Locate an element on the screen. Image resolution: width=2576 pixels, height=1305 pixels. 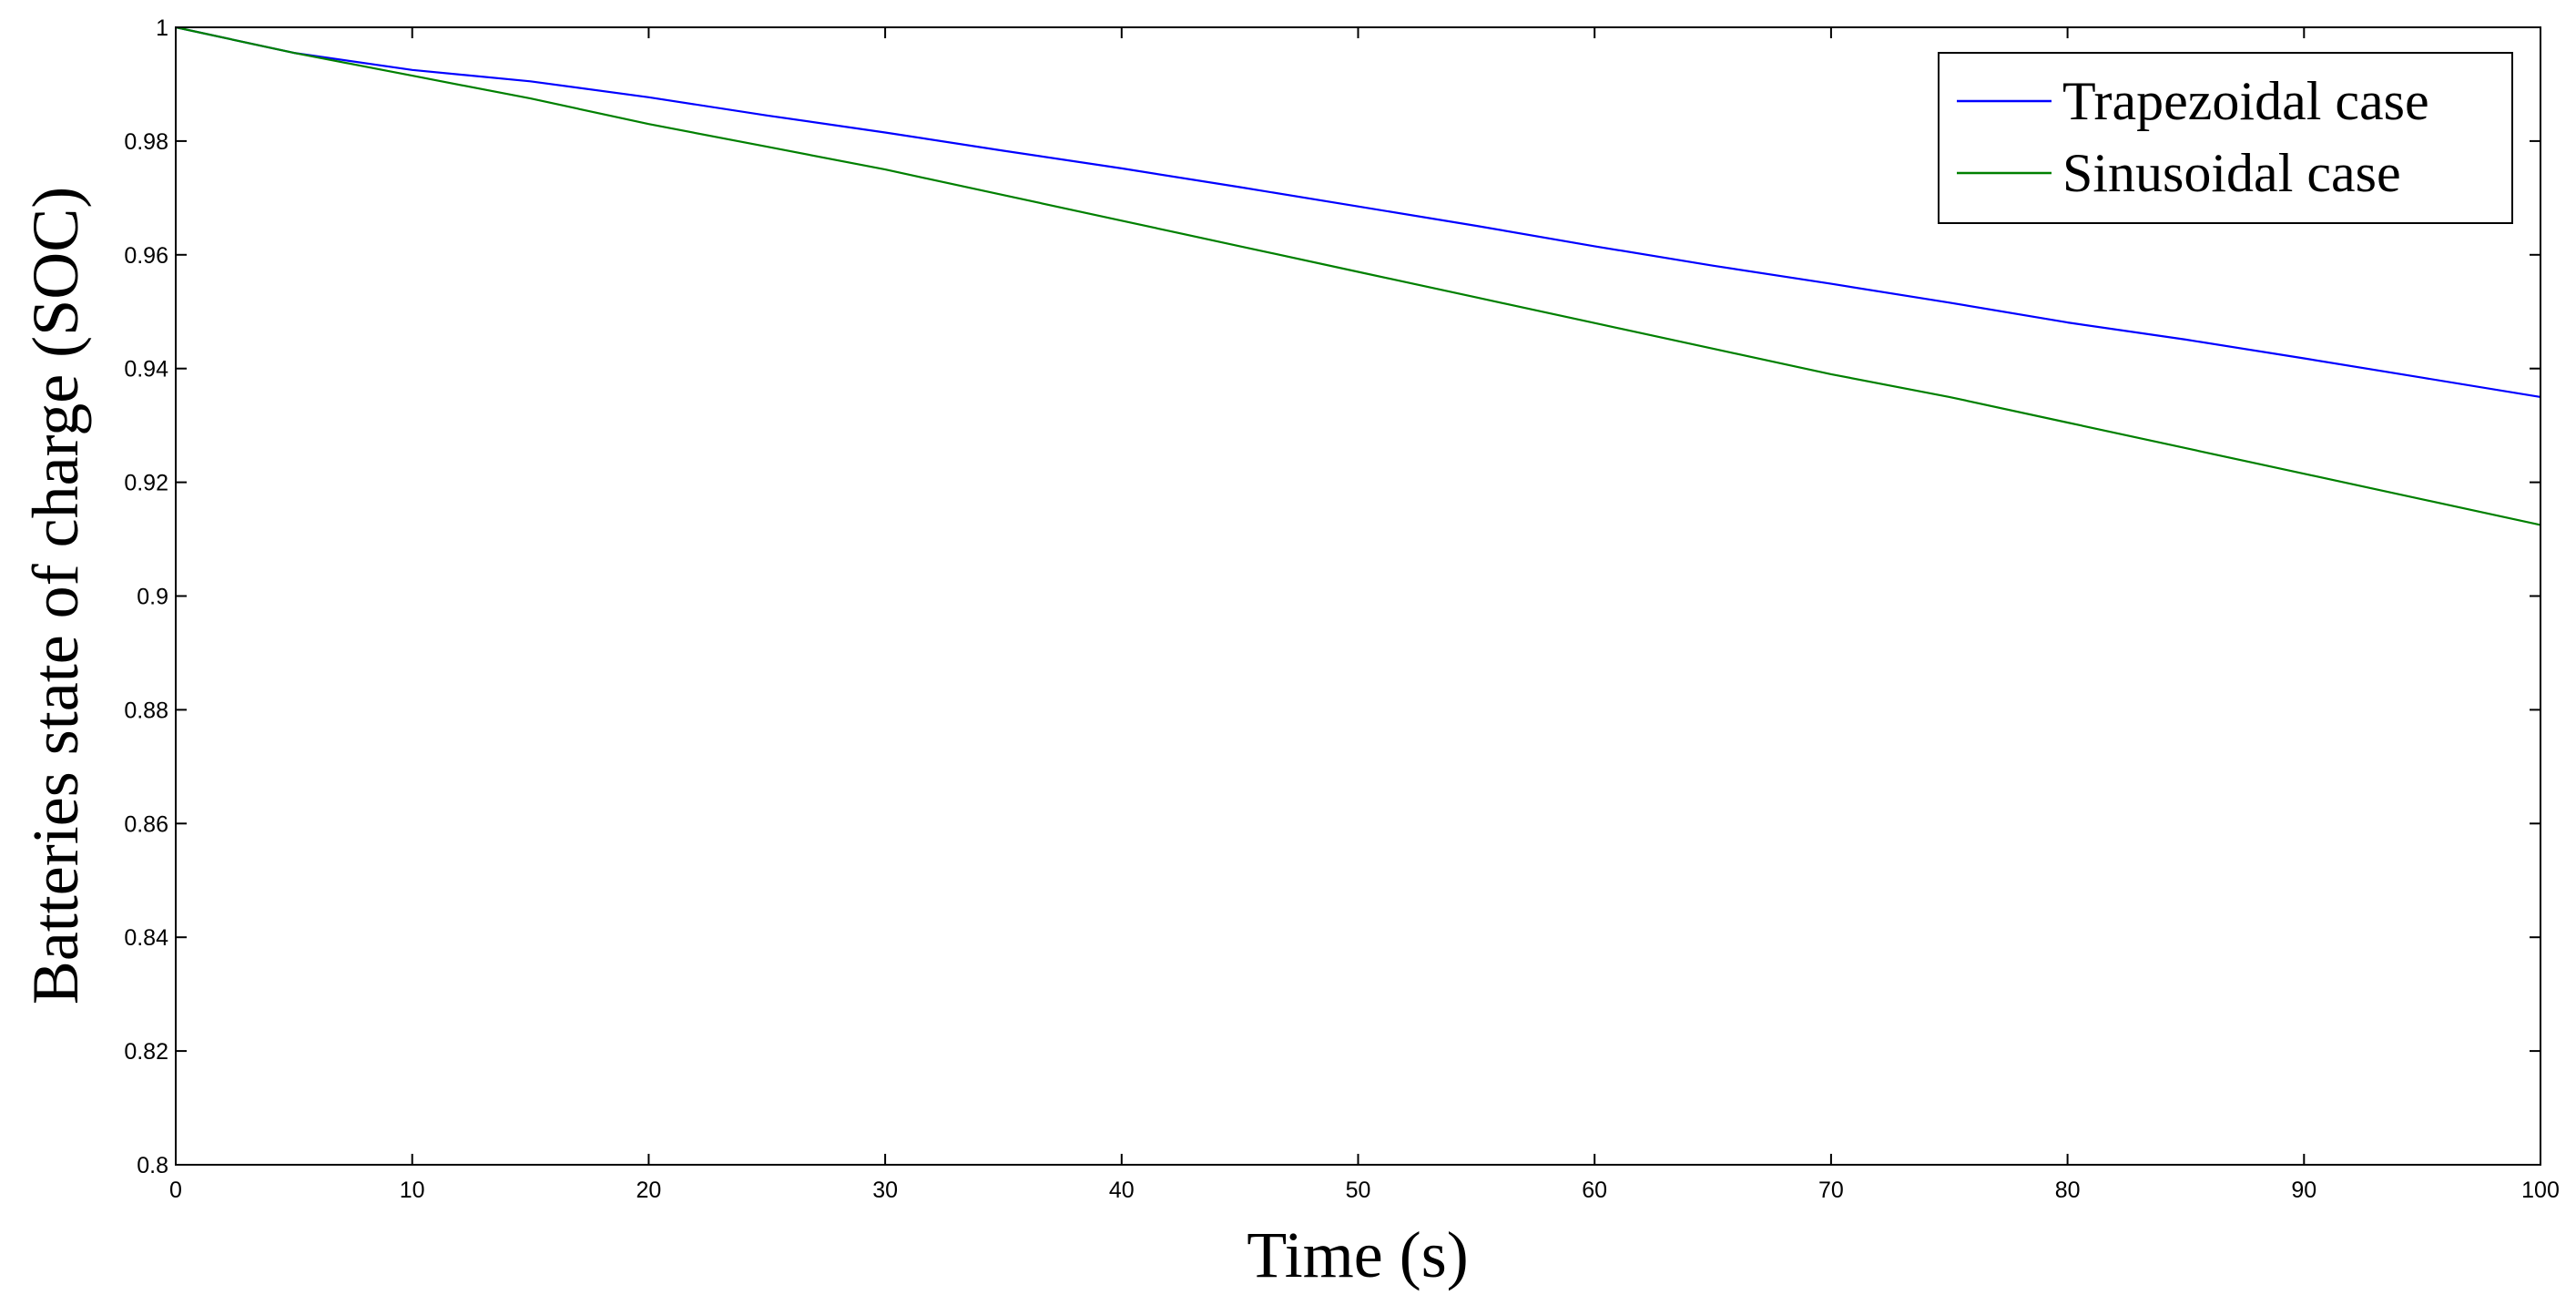
x-tick-label: 0 is located at coordinates (175, 1191).